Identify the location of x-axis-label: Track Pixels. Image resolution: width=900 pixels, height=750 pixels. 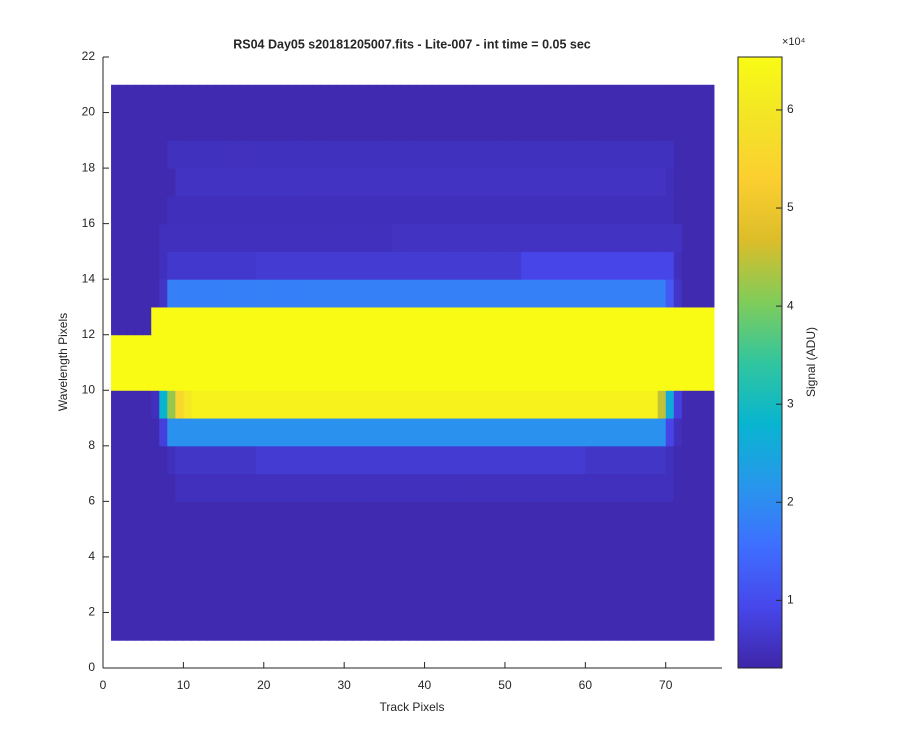
(412, 707).